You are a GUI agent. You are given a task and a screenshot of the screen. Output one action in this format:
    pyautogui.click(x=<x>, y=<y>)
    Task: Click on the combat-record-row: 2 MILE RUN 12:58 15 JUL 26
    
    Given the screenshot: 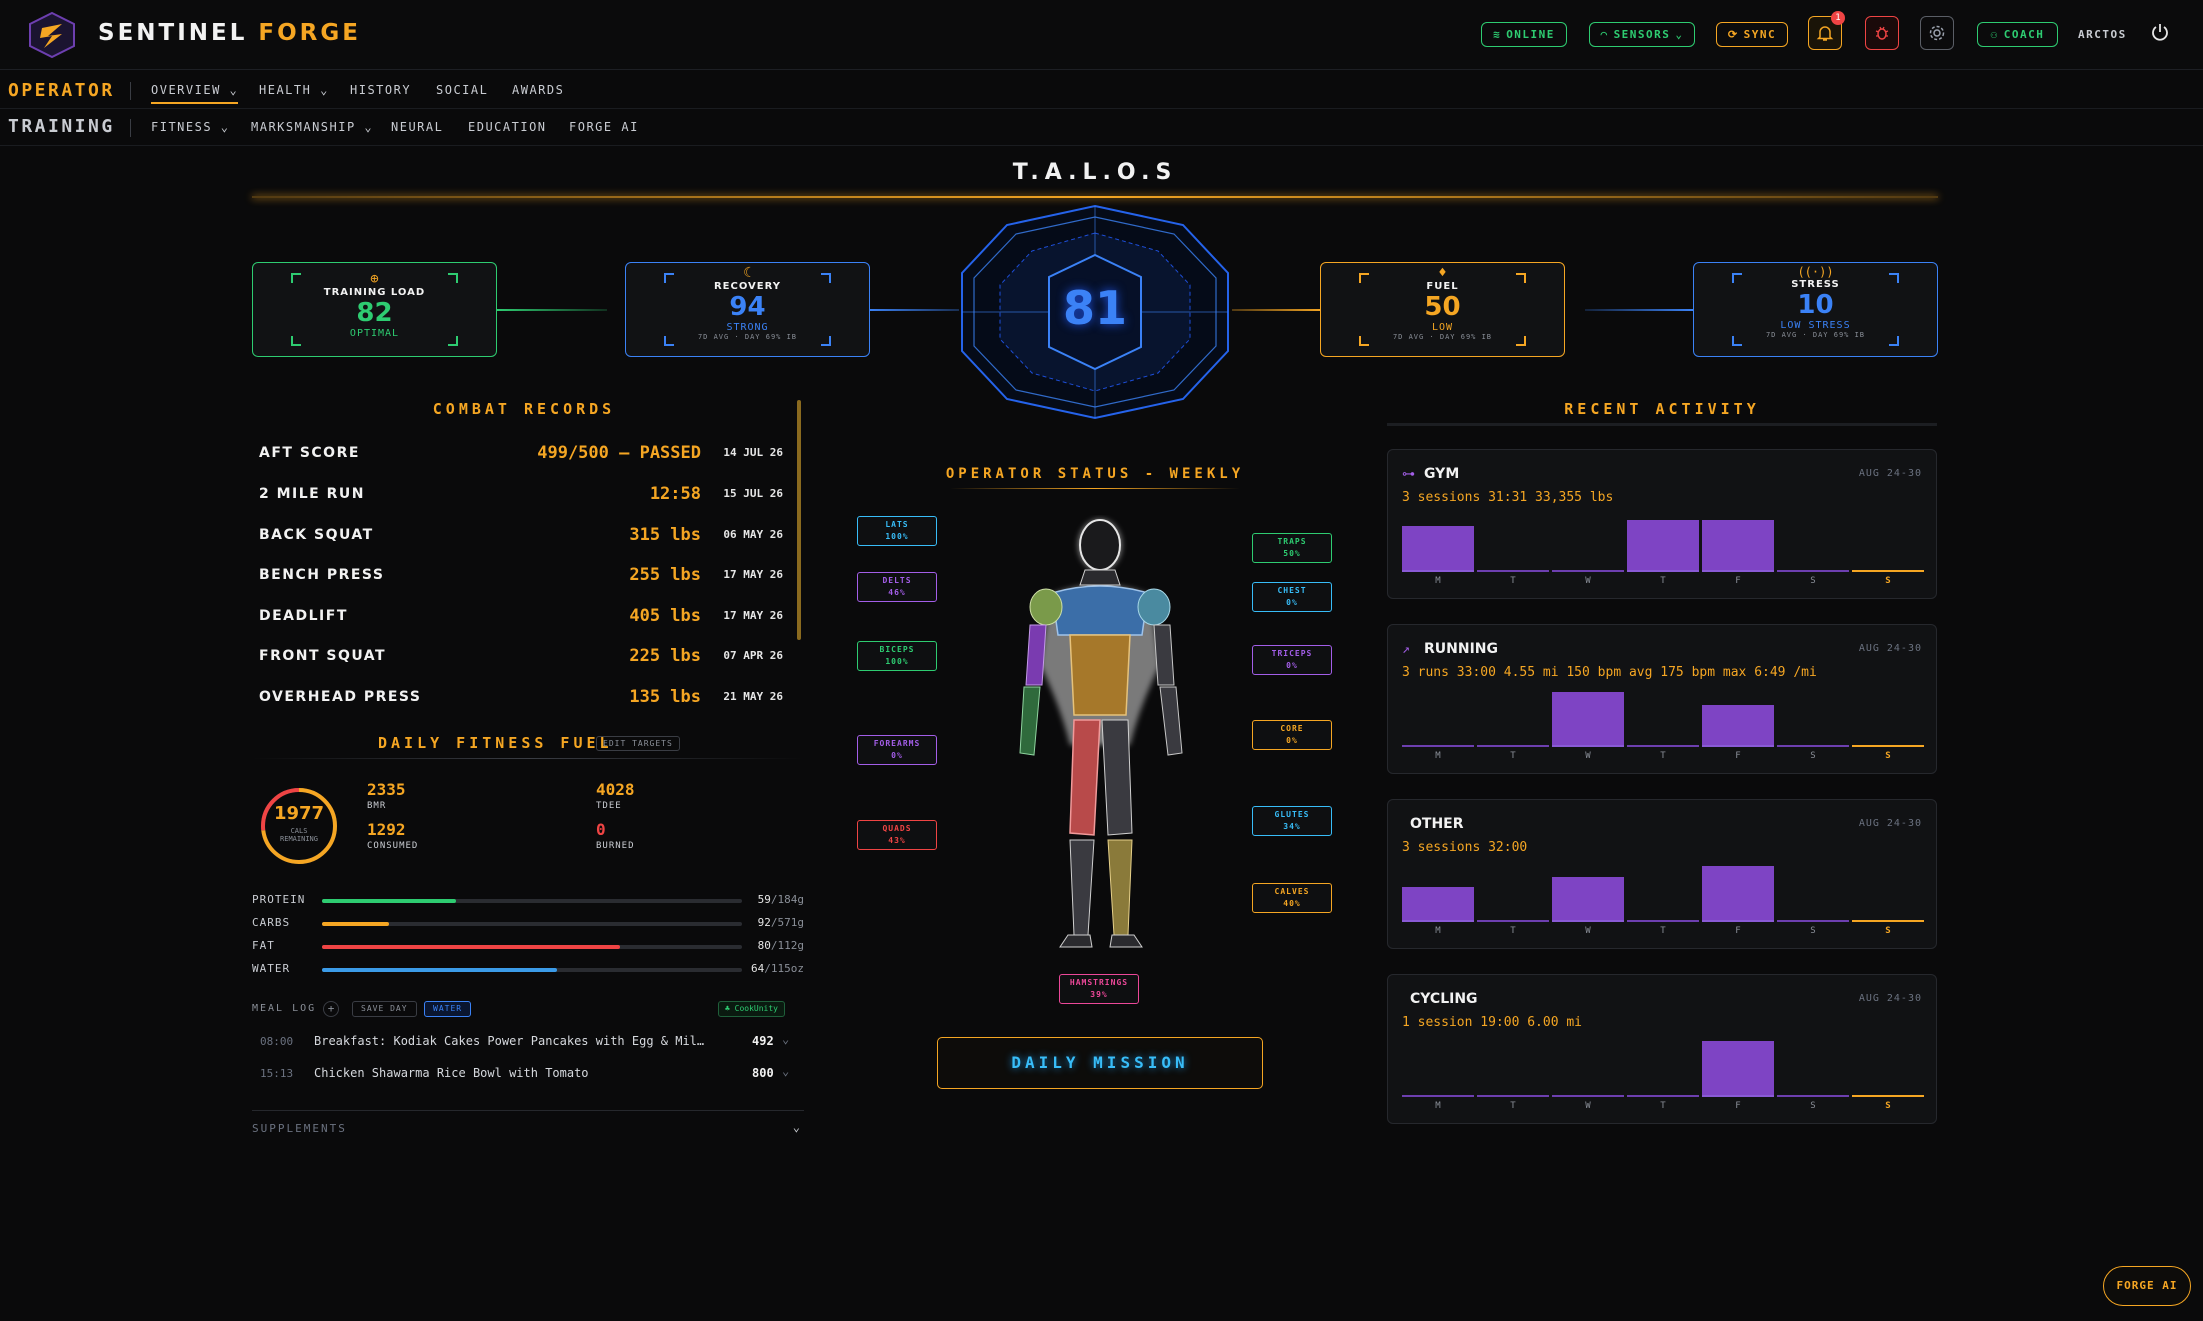 What is the action you would take?
    pyautogui.click(x=521, y=496)
    